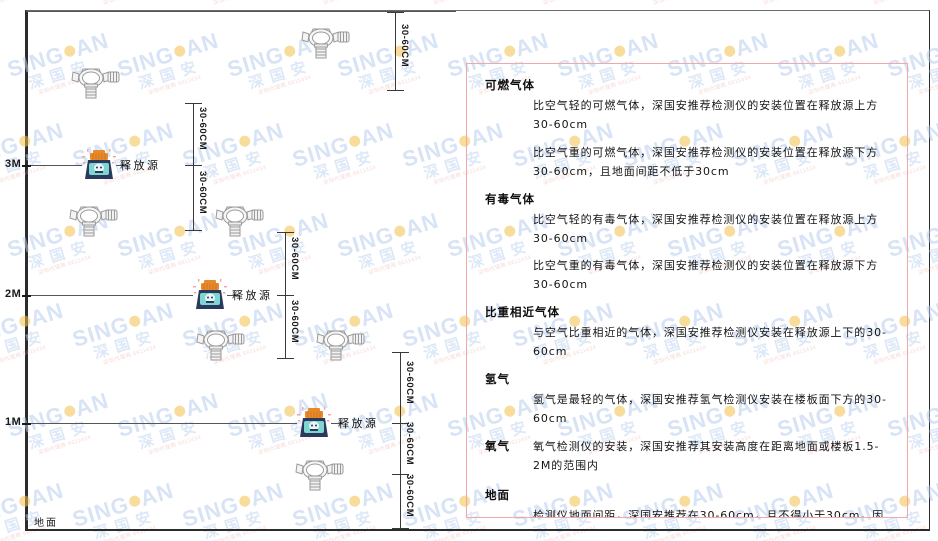 The image size is (938, 541). Describe the element at coordinates (400, 387) in the screenshot. I see `dim-e-line` at that location.